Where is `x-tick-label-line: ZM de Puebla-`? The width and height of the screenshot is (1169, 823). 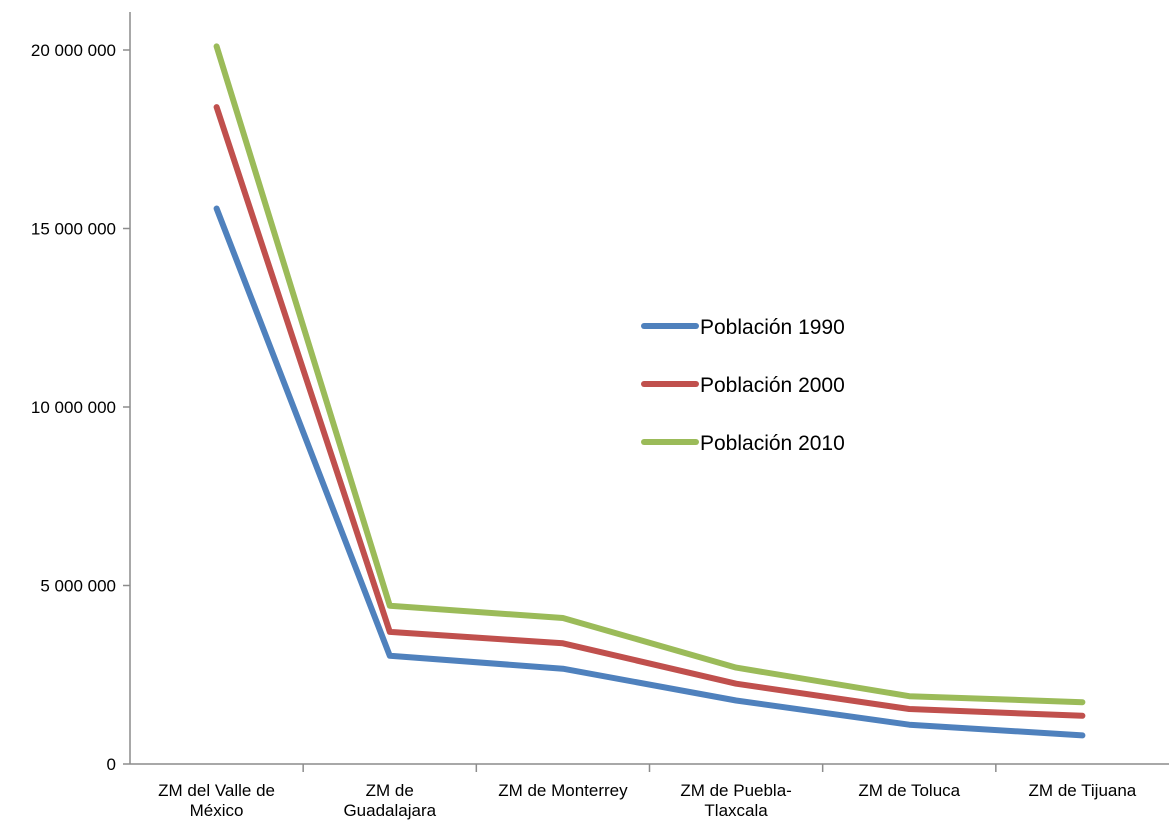
x-tick-label-line: ZM de Puebla- is located at coordinates (736, 790).